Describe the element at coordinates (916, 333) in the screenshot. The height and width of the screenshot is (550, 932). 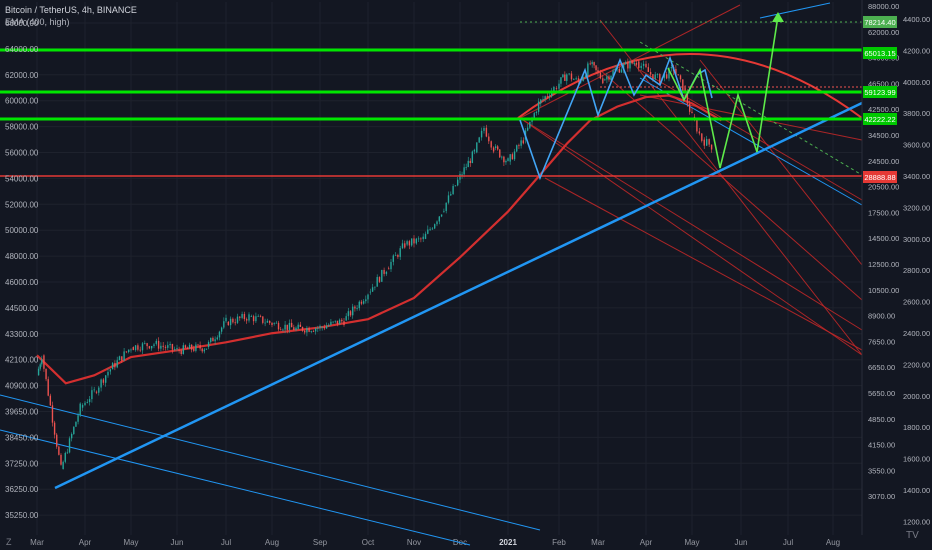
I see `right-axis-tick: 2400.00` at that location.